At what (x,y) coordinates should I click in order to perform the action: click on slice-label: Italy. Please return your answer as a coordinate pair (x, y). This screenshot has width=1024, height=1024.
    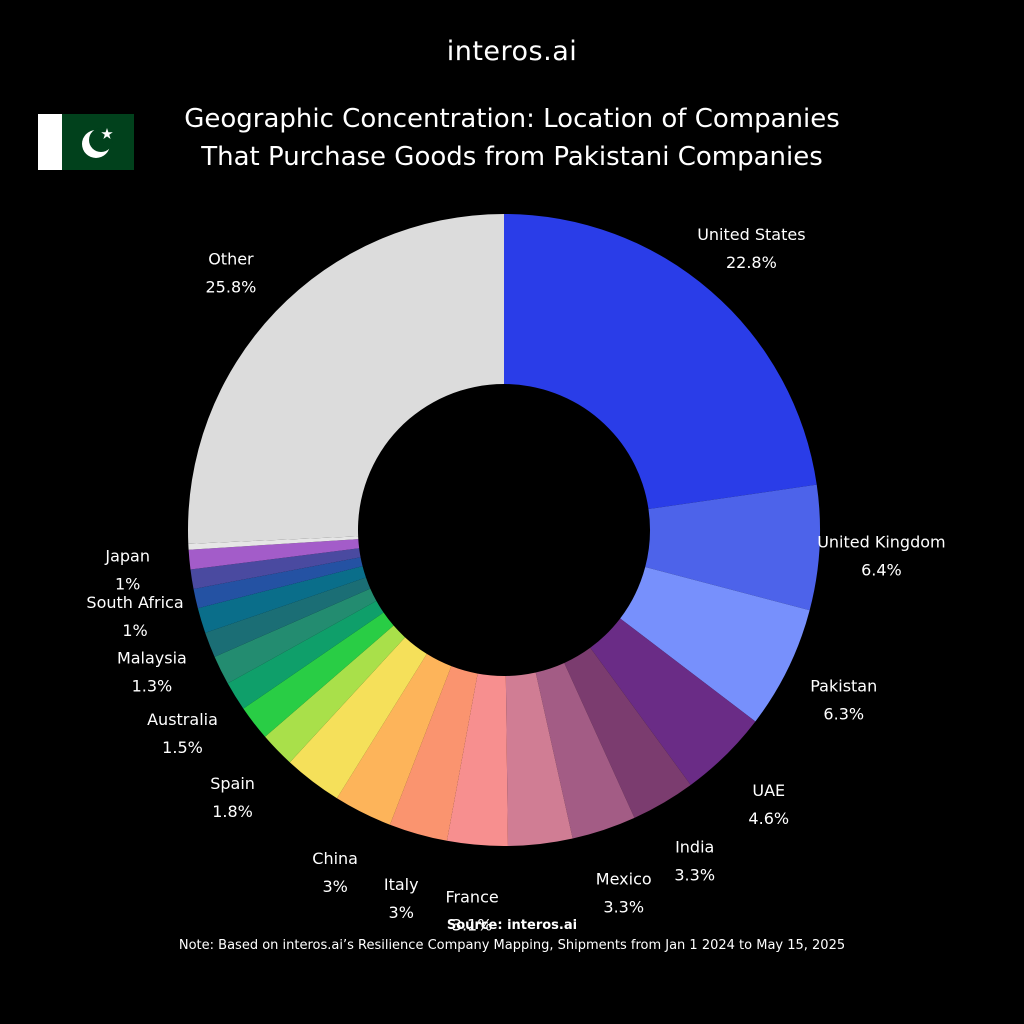
    Looking at the image, I should click on (401, 884).